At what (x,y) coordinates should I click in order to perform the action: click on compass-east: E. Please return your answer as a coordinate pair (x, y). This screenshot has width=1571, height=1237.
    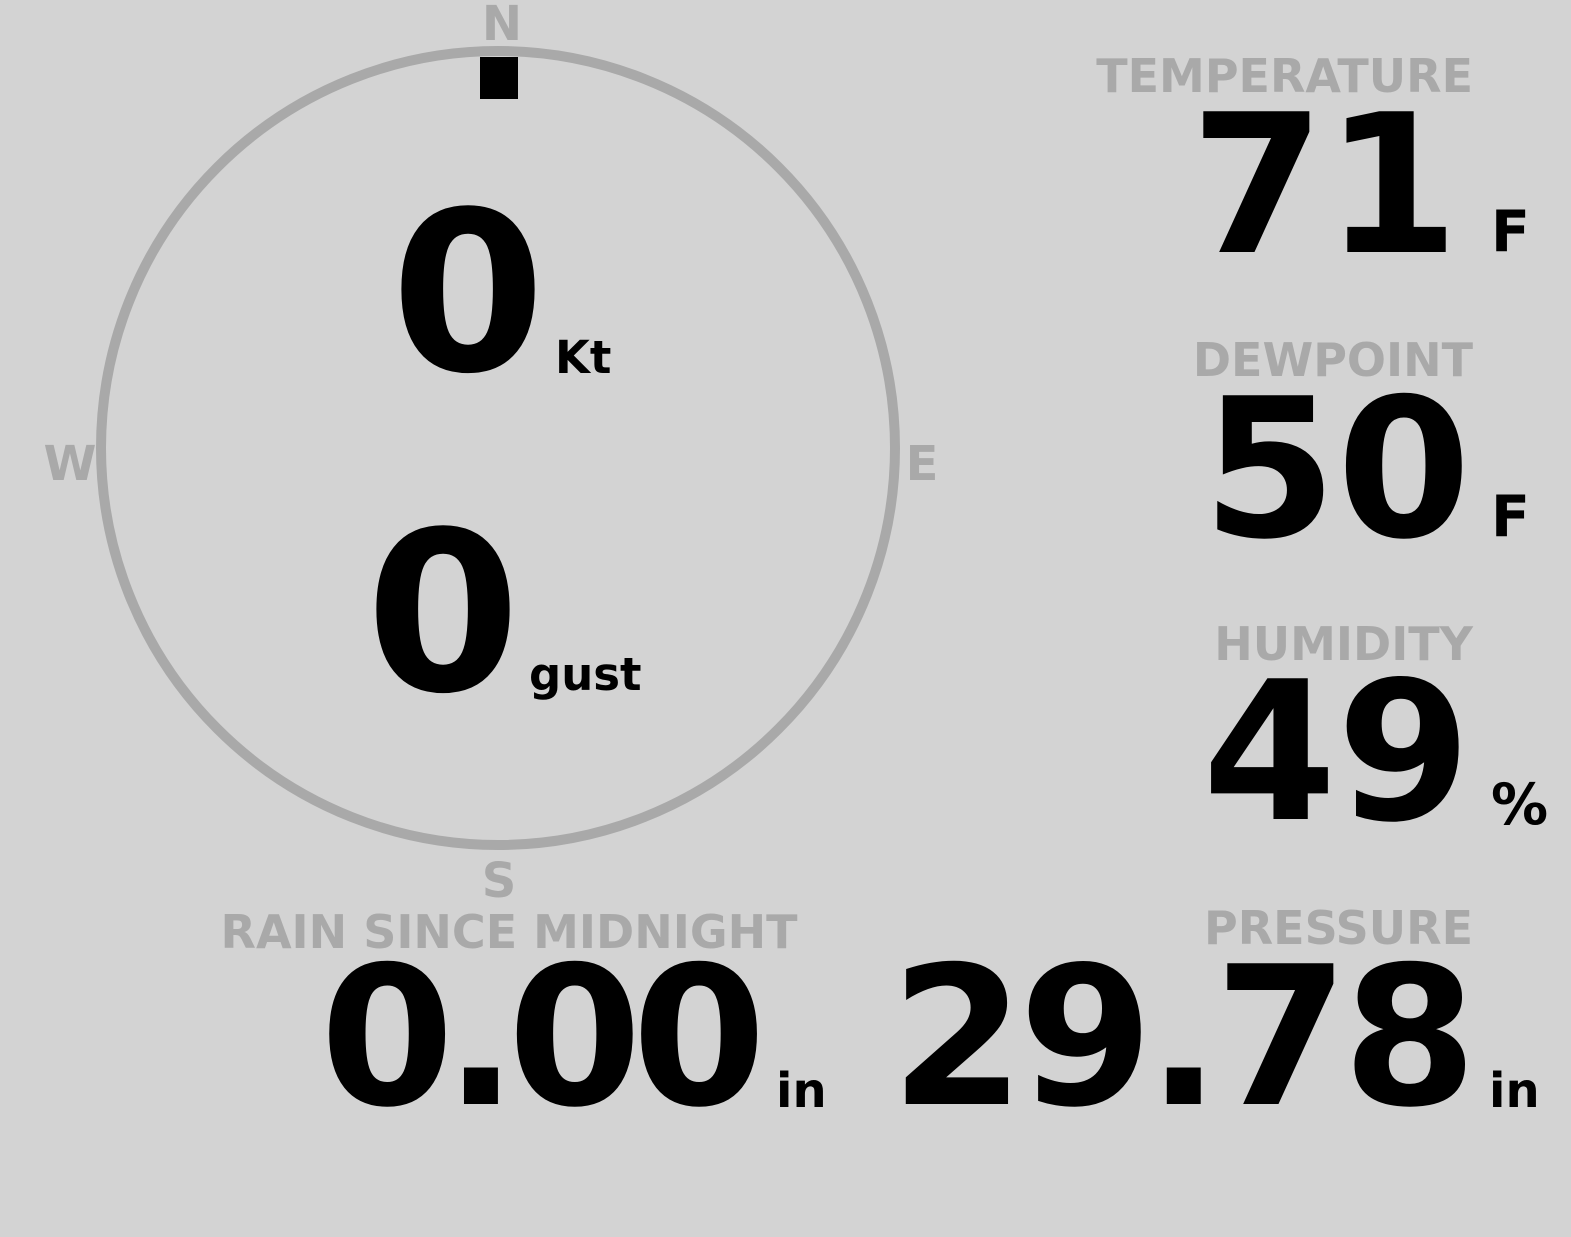
    Looking at the image, I should click on (922, 464).